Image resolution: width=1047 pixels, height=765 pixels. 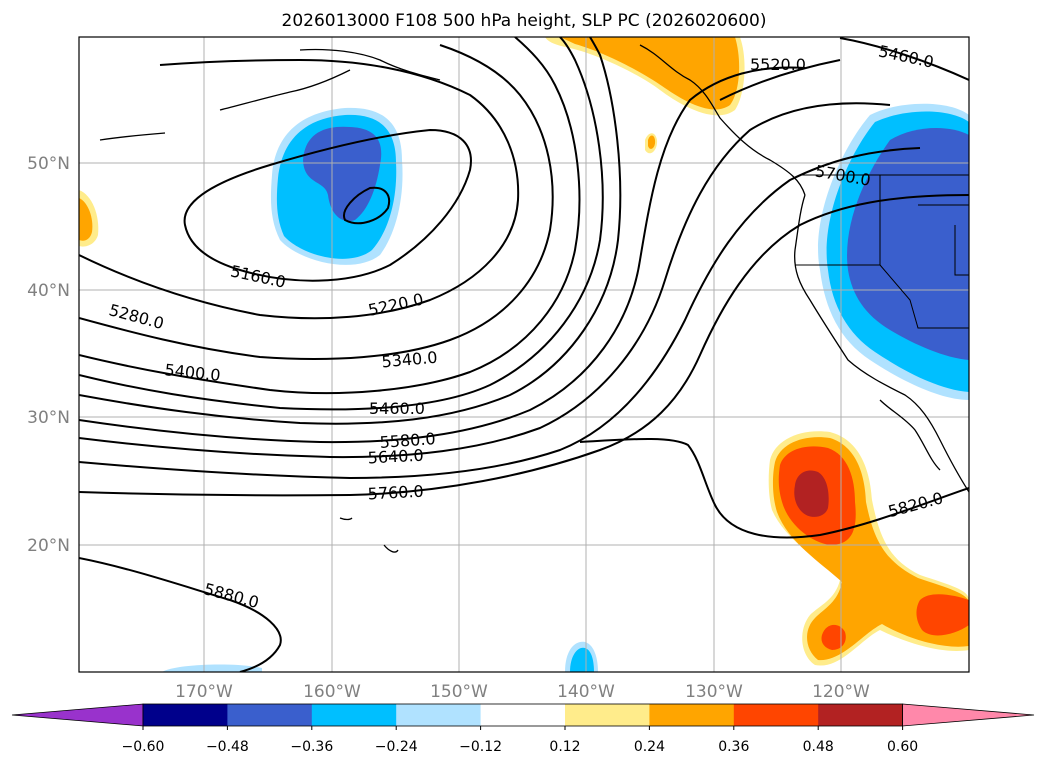 I want to click on colorbar-extend-max, so click(x=968, y=715).